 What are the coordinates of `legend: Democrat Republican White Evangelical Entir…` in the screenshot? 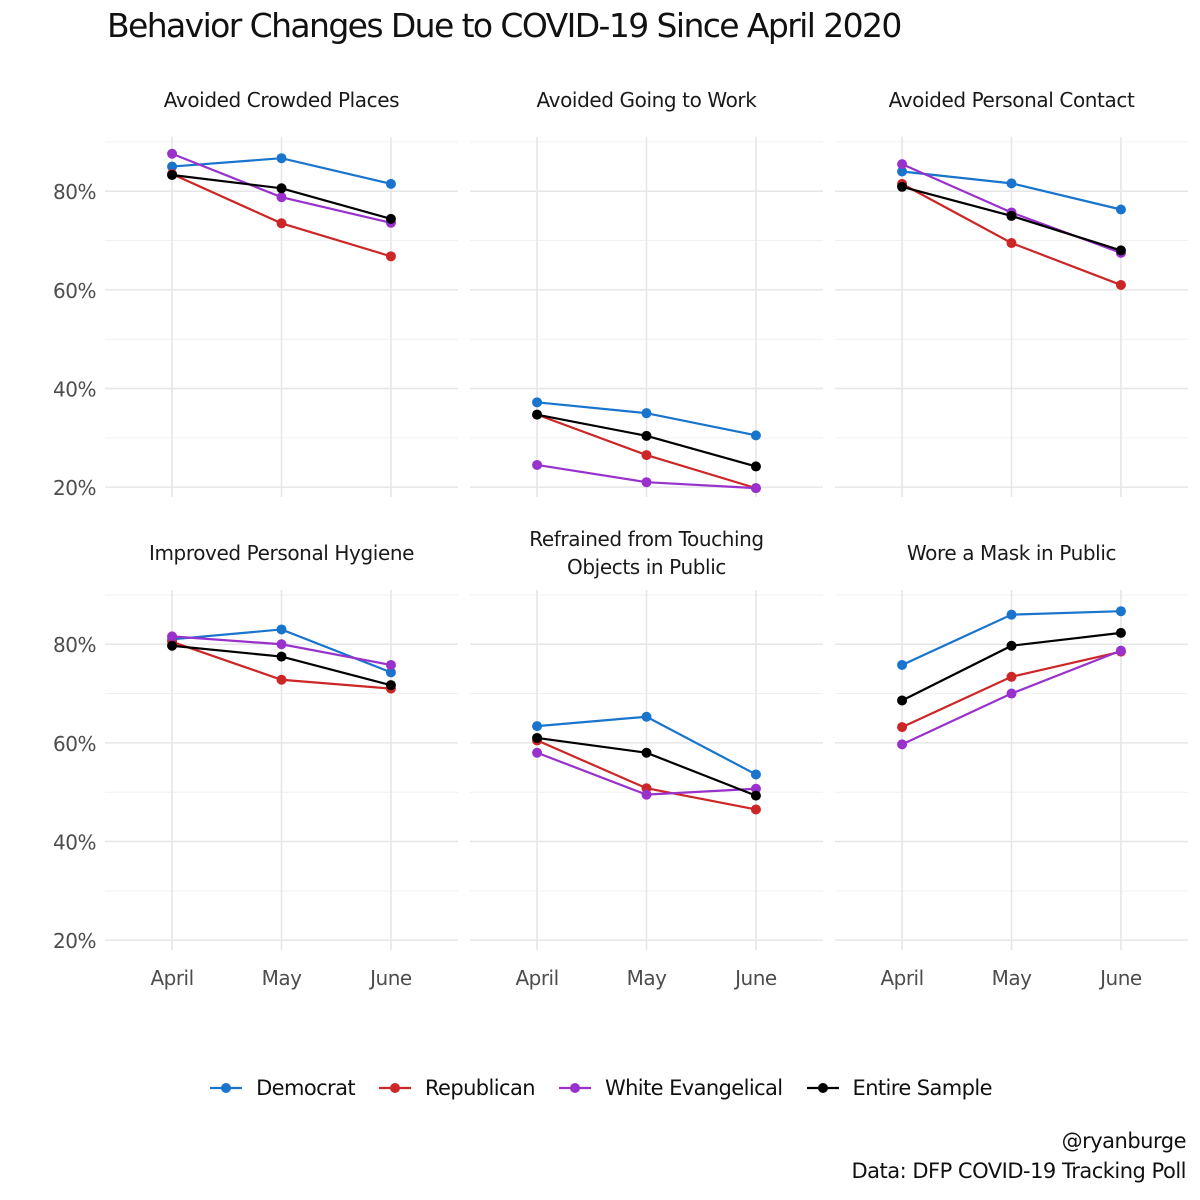 It's located at (600, 1088).